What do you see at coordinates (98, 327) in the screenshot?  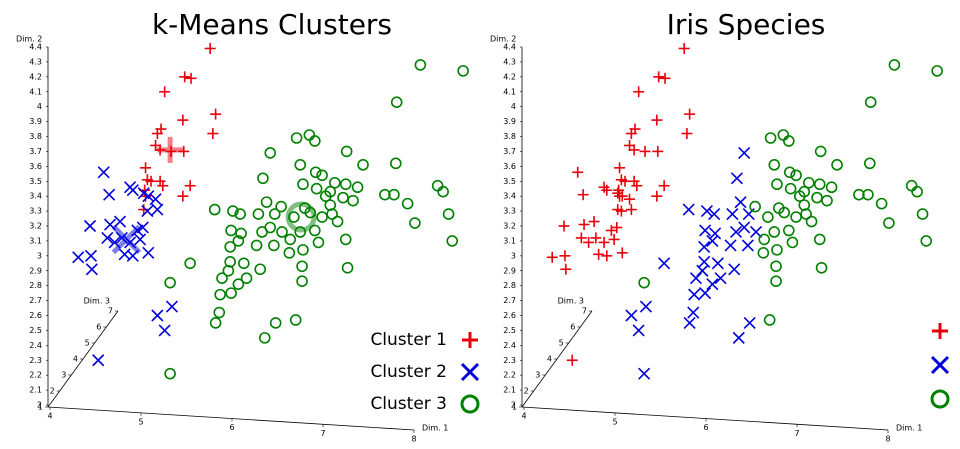 I see `z-tick-label: 6` at bounding box center [98, 327].